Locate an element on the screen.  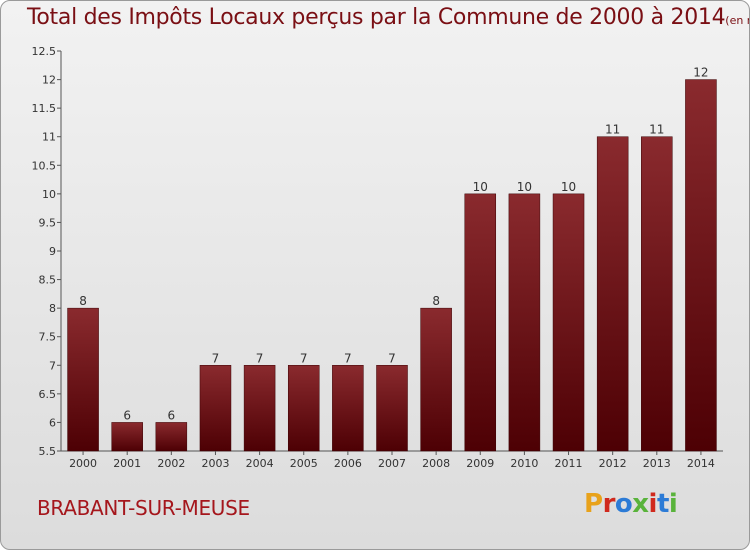
x-tick-label: 2007 is located at coordinates (392, 463).